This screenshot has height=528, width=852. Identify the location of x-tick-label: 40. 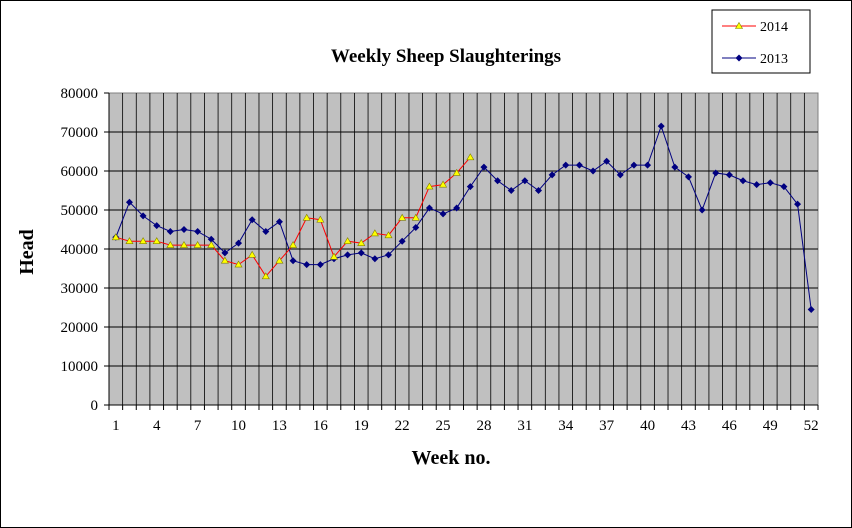
(647, 426).